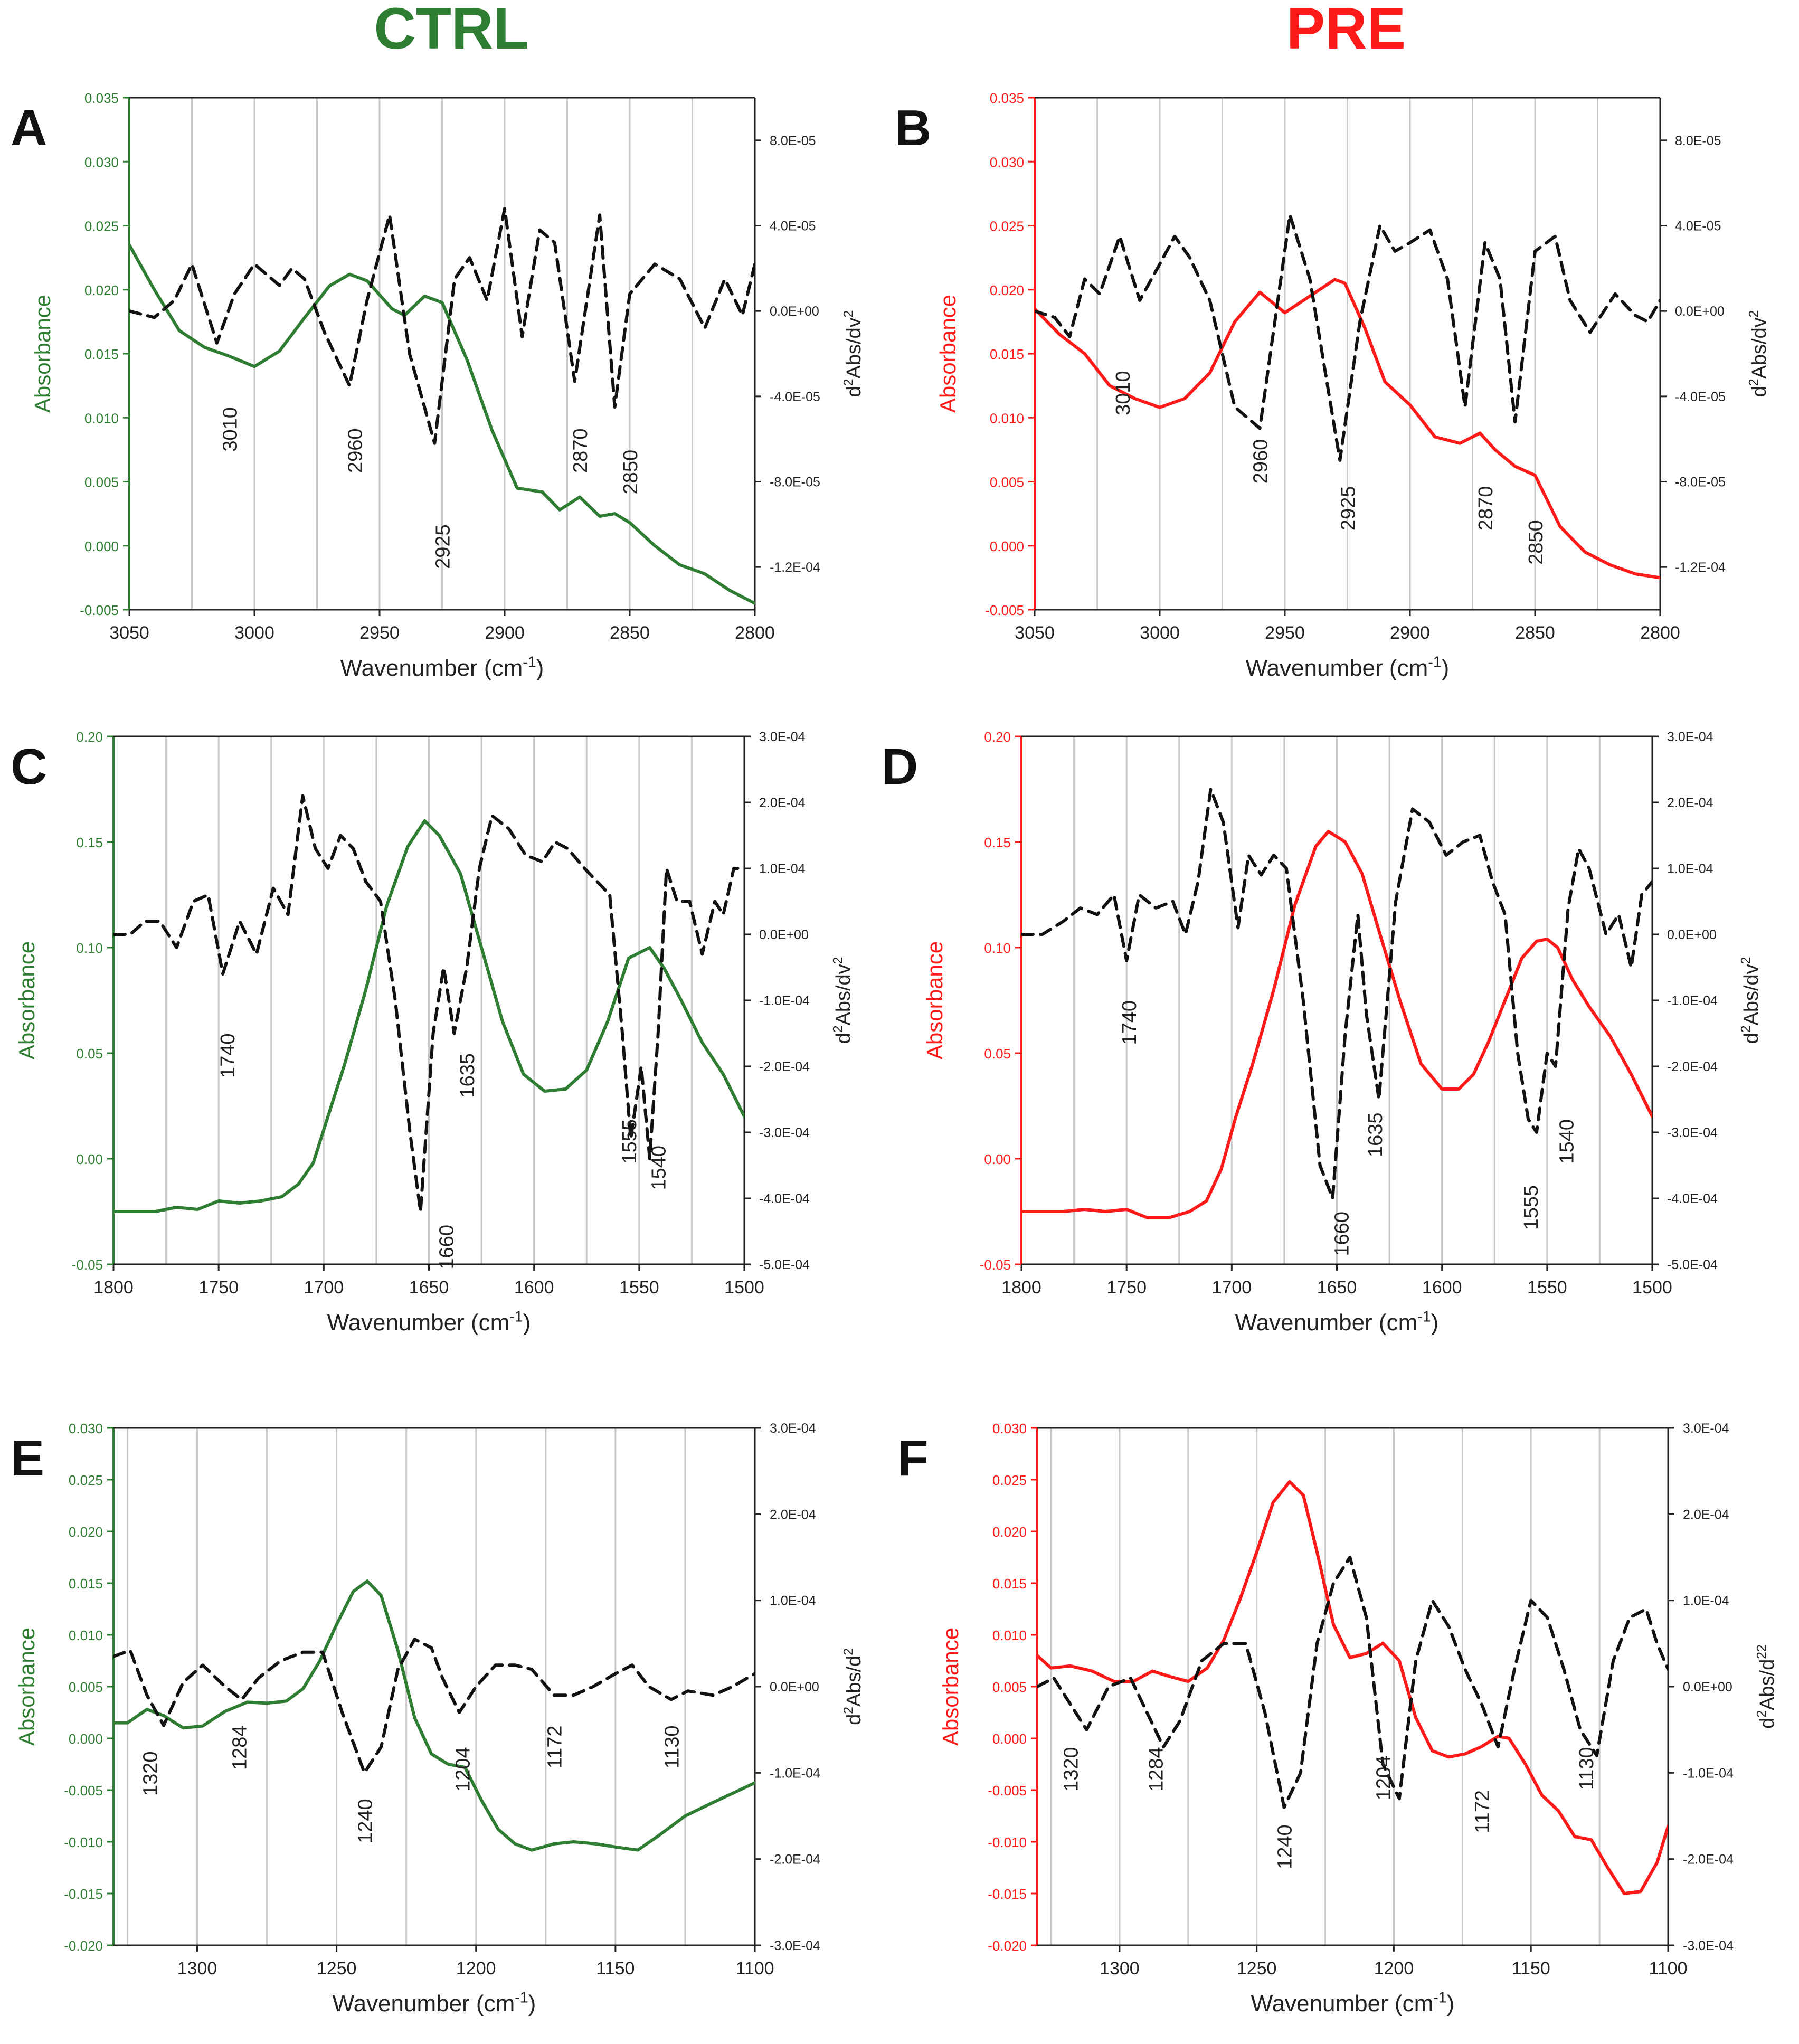  I want to click on y2-tick-label: 4.0E-05, so click(1698, 226).